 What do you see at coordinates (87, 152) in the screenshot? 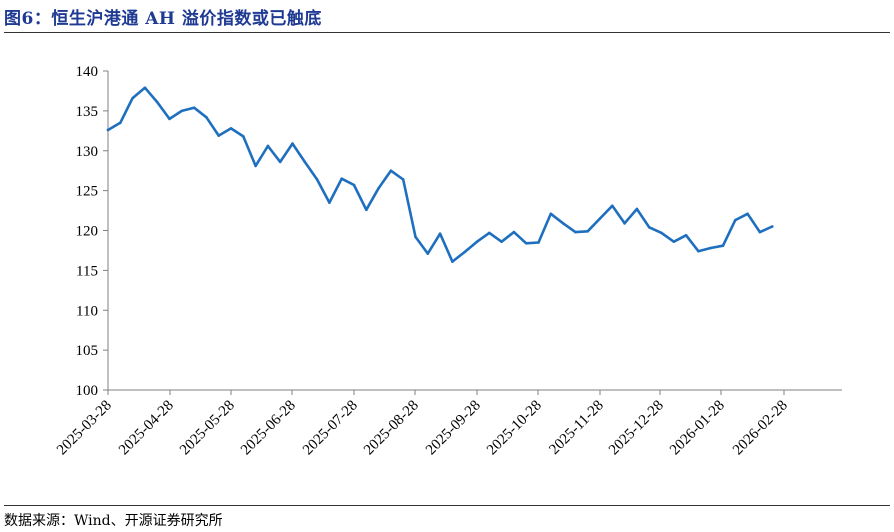
I see `y-tick-label: 130` at bounding box center [87, 152].